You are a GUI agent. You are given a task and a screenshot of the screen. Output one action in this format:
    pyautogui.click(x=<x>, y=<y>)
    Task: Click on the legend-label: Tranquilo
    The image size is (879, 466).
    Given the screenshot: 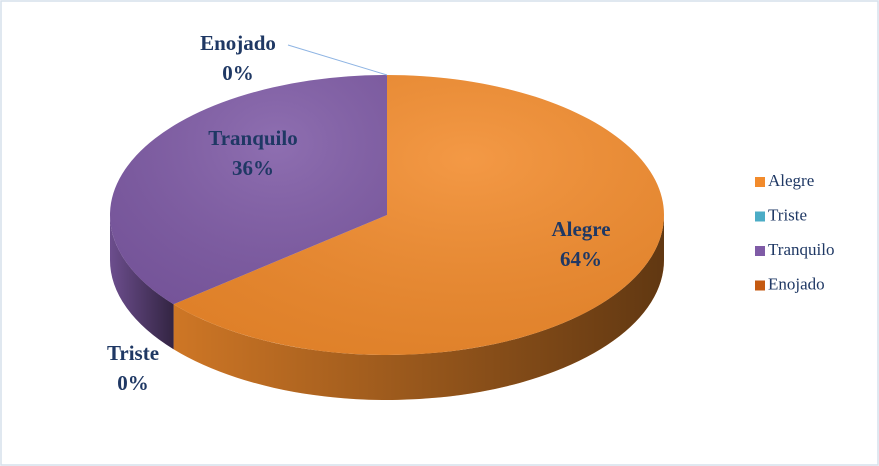 What is the action you would take?
    pyautogui.click(x=801, y=249)
    